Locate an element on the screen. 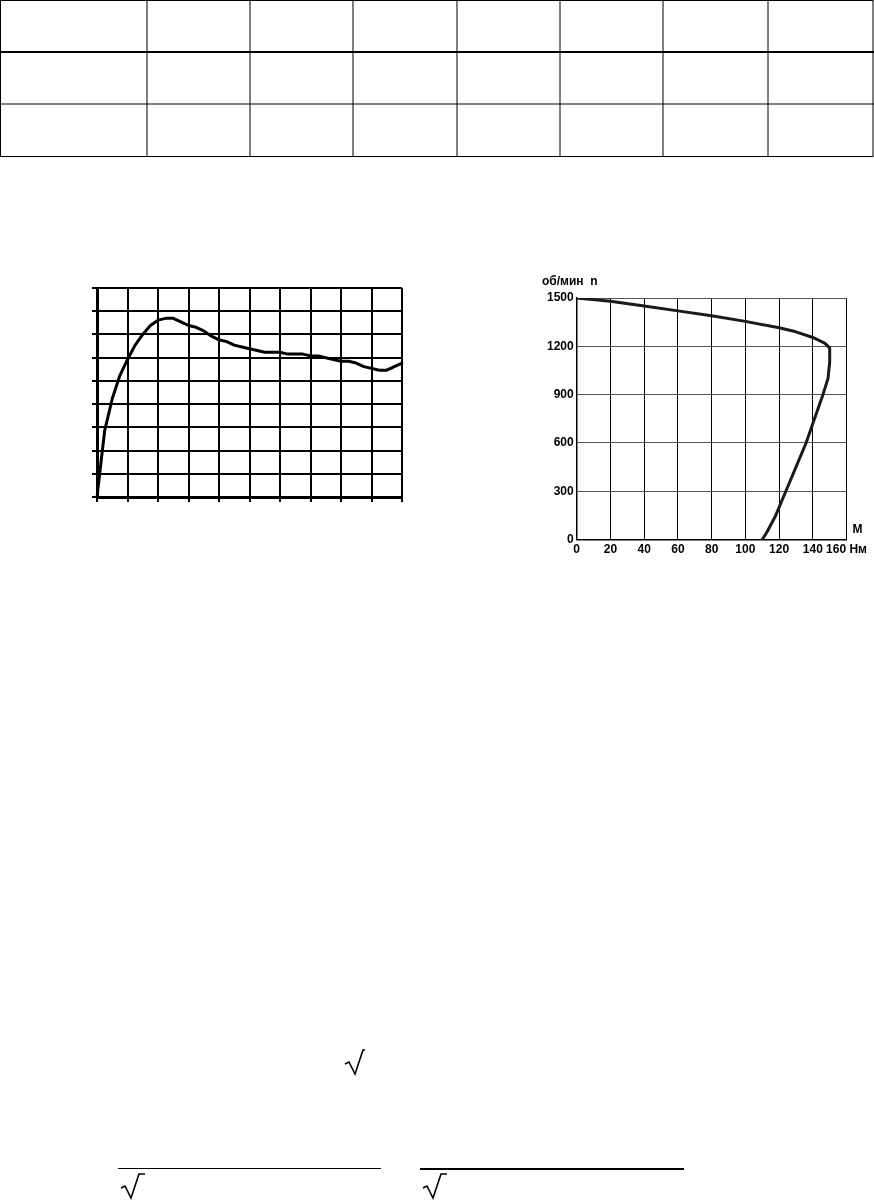  y-tick-label: 300 is located at coordinates (564, 490).